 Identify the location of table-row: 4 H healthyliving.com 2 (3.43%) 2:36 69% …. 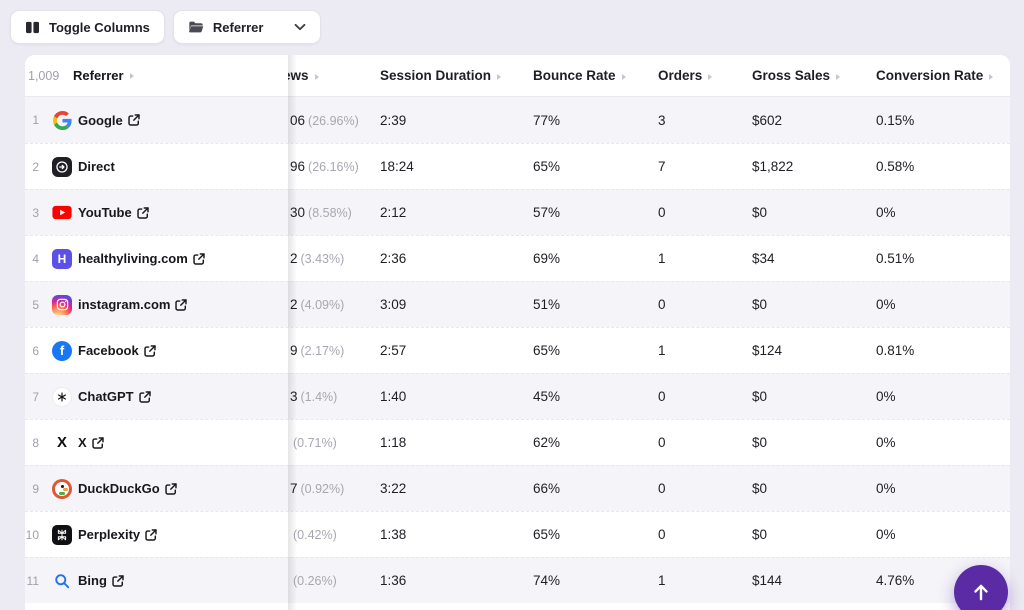
(517, 258).